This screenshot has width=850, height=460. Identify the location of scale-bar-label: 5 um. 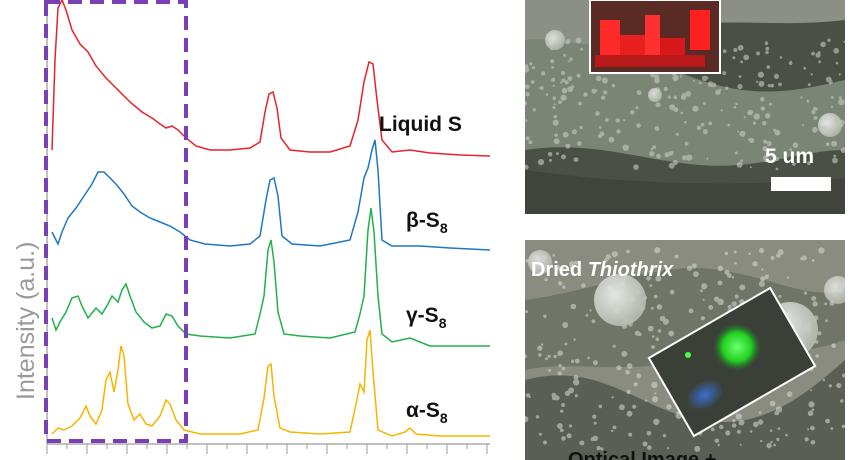
(789, 156).